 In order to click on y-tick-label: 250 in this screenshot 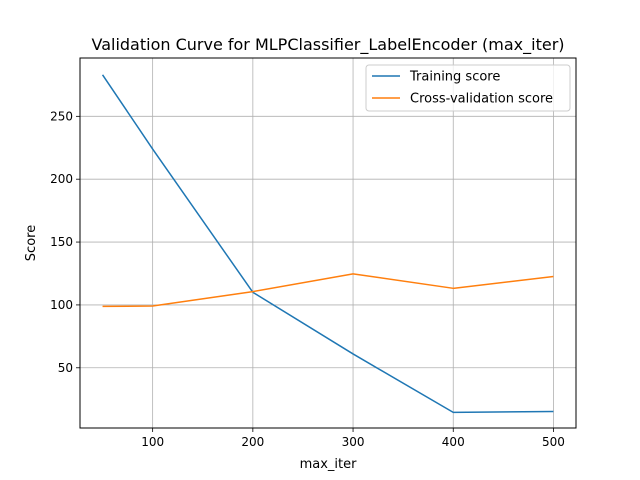, I will do `click(61, 116)`.